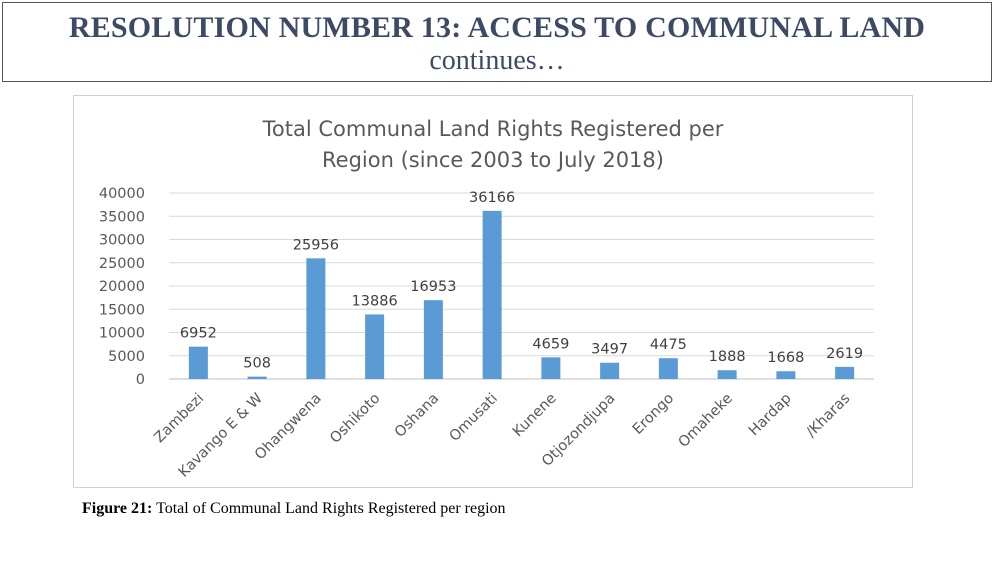  Describe the element at coordinates (770, 415) in the screenshot. I see `category-label: Hardap` at that location.